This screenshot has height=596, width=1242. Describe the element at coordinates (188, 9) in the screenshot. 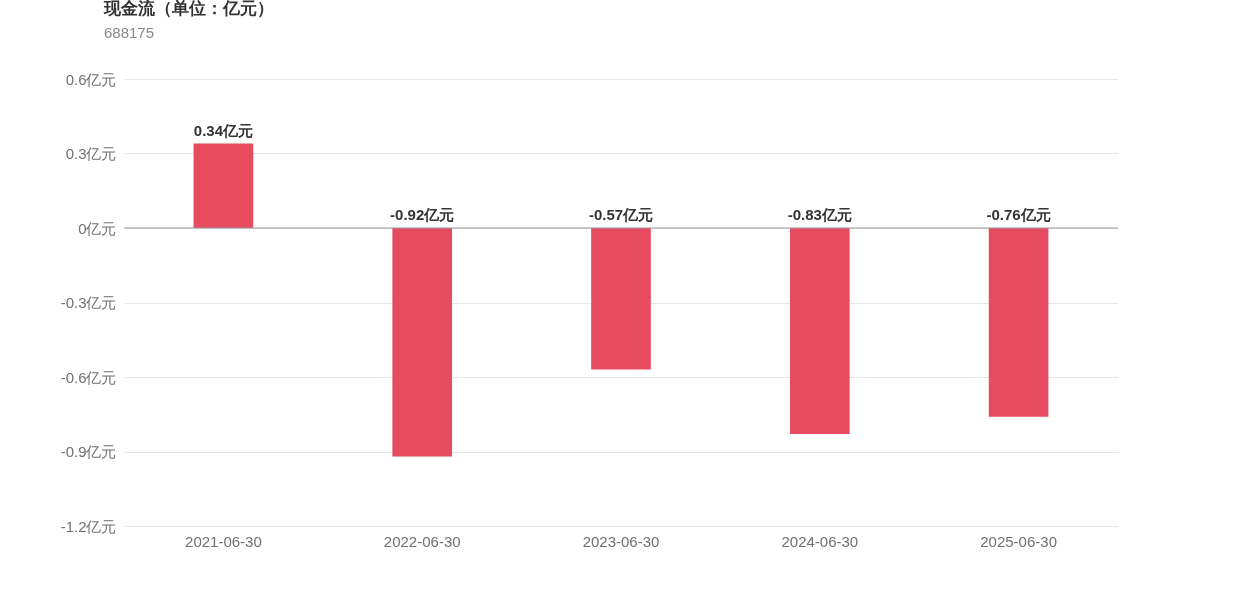

I see `chart-title: 现金流（单位：亿元）` at that location.